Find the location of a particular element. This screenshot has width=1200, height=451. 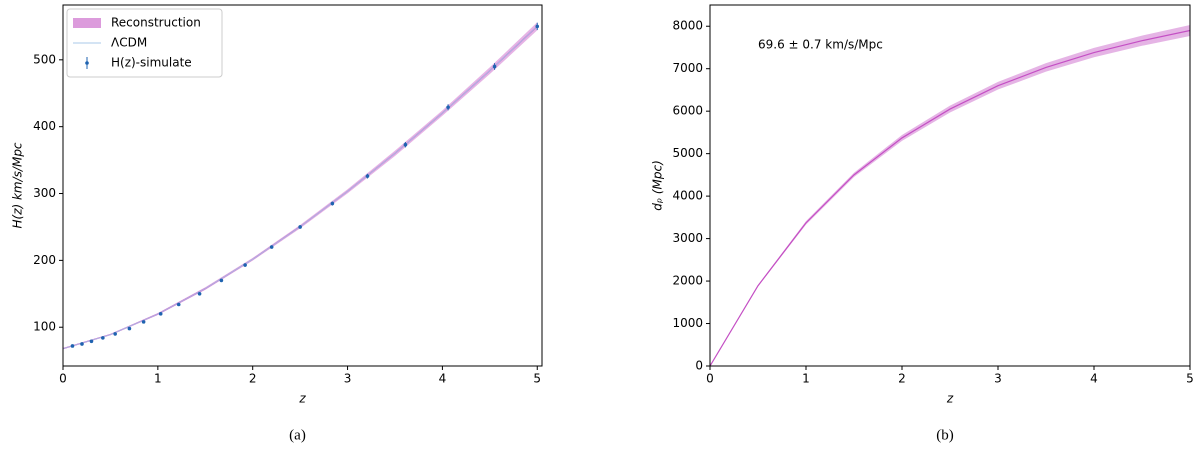

y-tick-label: 5000 is located at coordinates (687, 153).